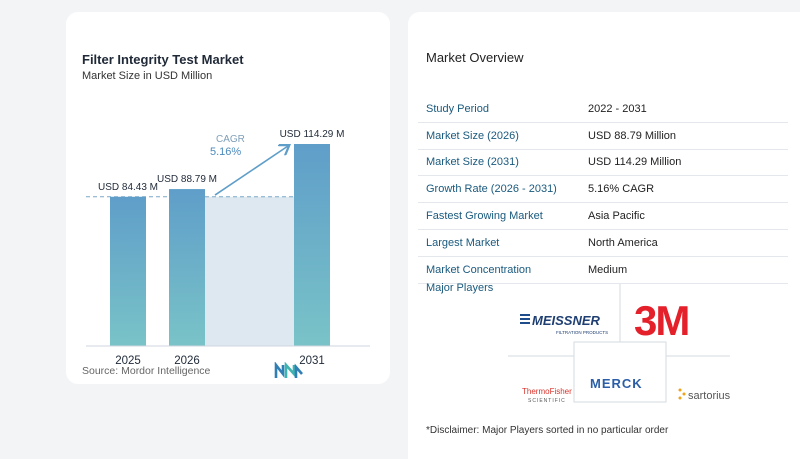 This screenshot has width=800, height=459. Describe the element at coordinates (709, 396) in the screenshot. I see `sartorius-text: sartorius` at that location.